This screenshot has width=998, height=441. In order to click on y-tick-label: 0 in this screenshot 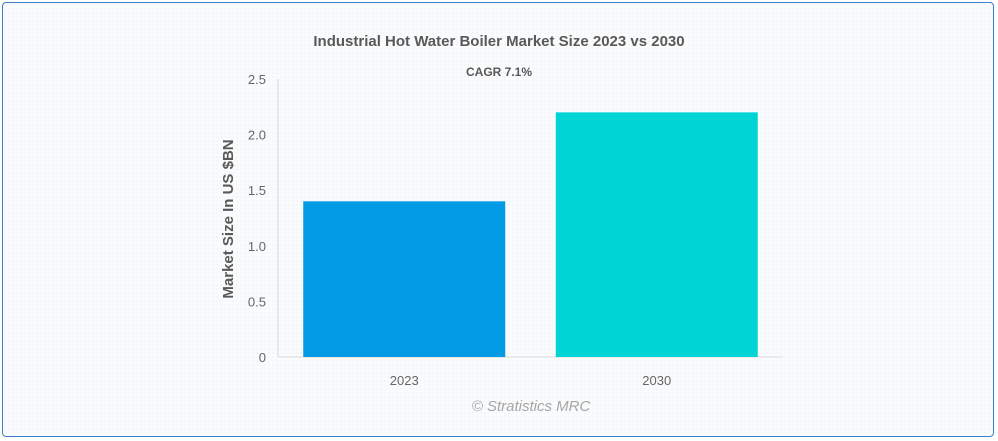, I will do `click(262, 357)`.